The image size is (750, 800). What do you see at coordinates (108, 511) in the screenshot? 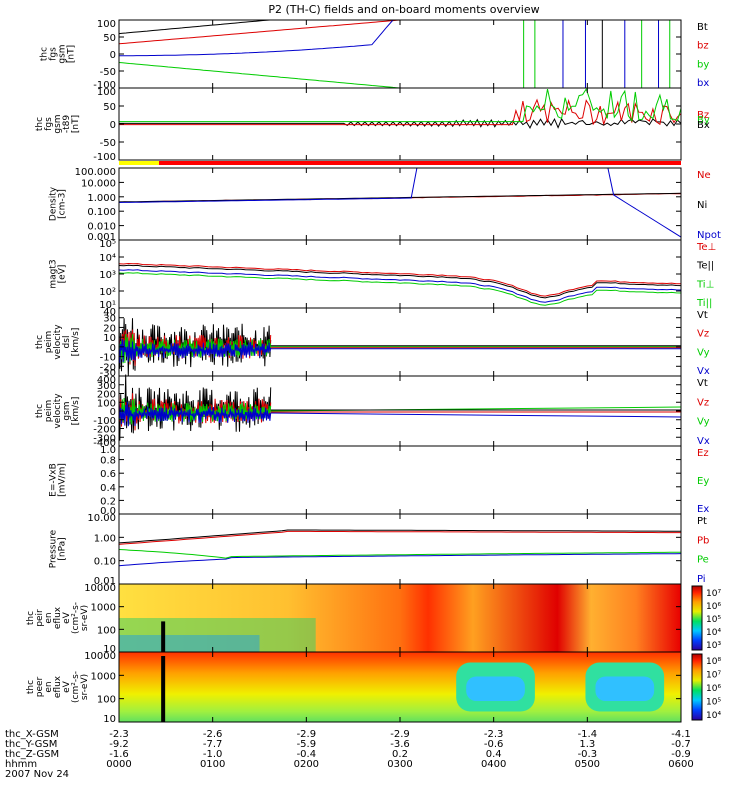
I see `y-tick-label: 0.0` at bounding box center [108, 511].